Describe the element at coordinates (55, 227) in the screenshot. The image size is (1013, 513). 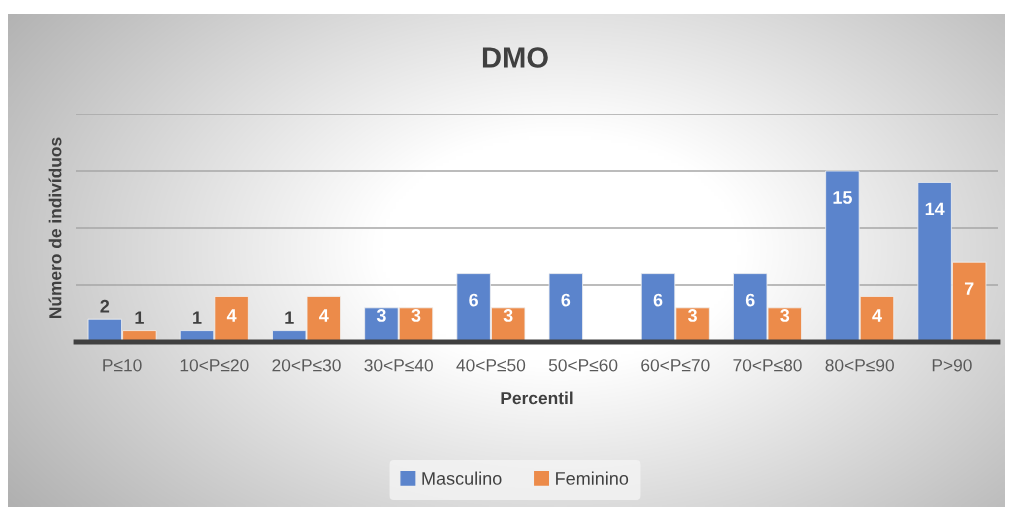
I see `y-axis-title: Número de indivíduos` at that location.